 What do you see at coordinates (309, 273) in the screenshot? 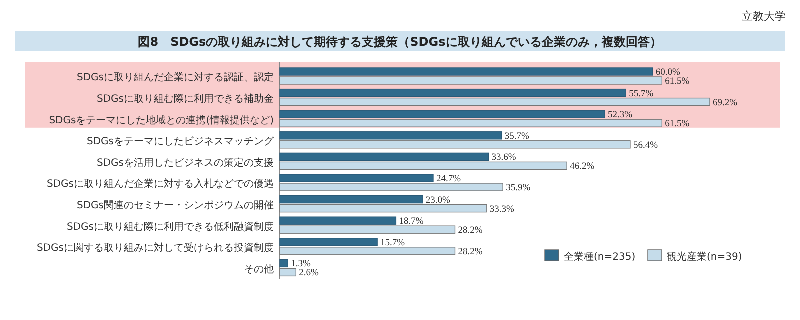
I see `data-label: 2.6%` at bounding box center [309, 273].